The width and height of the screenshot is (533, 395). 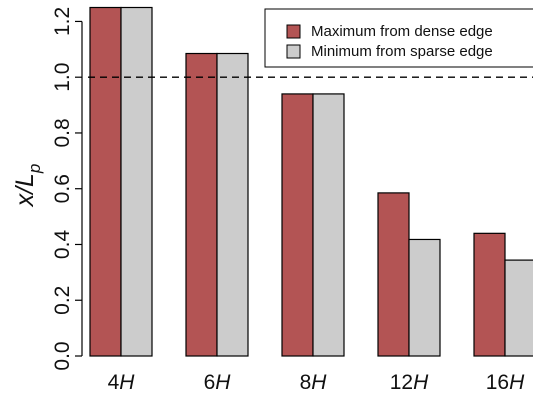 What do you see at coordinates (62, 21) in the screenshot?
I see `y-tick-label: 1.2` at bounding box center [62, 21].